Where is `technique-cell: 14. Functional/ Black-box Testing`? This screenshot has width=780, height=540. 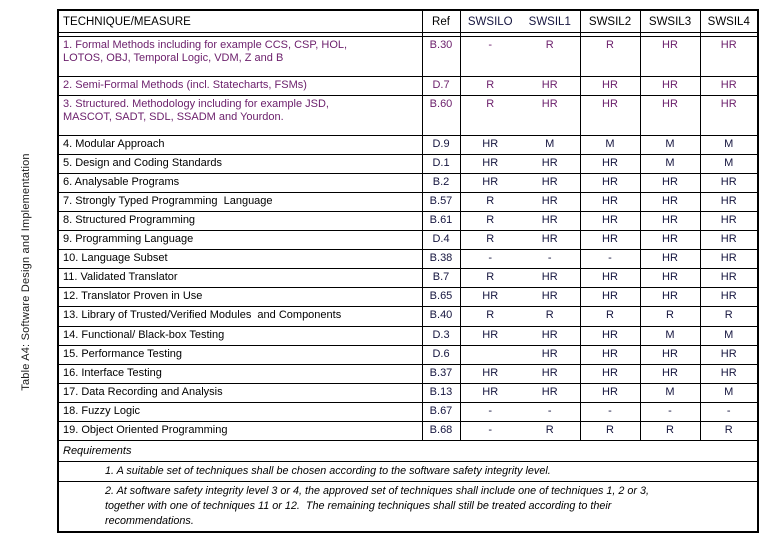 technique-cell: 14. Functional/ Black-box Testing is located at coordinates (240, 335).